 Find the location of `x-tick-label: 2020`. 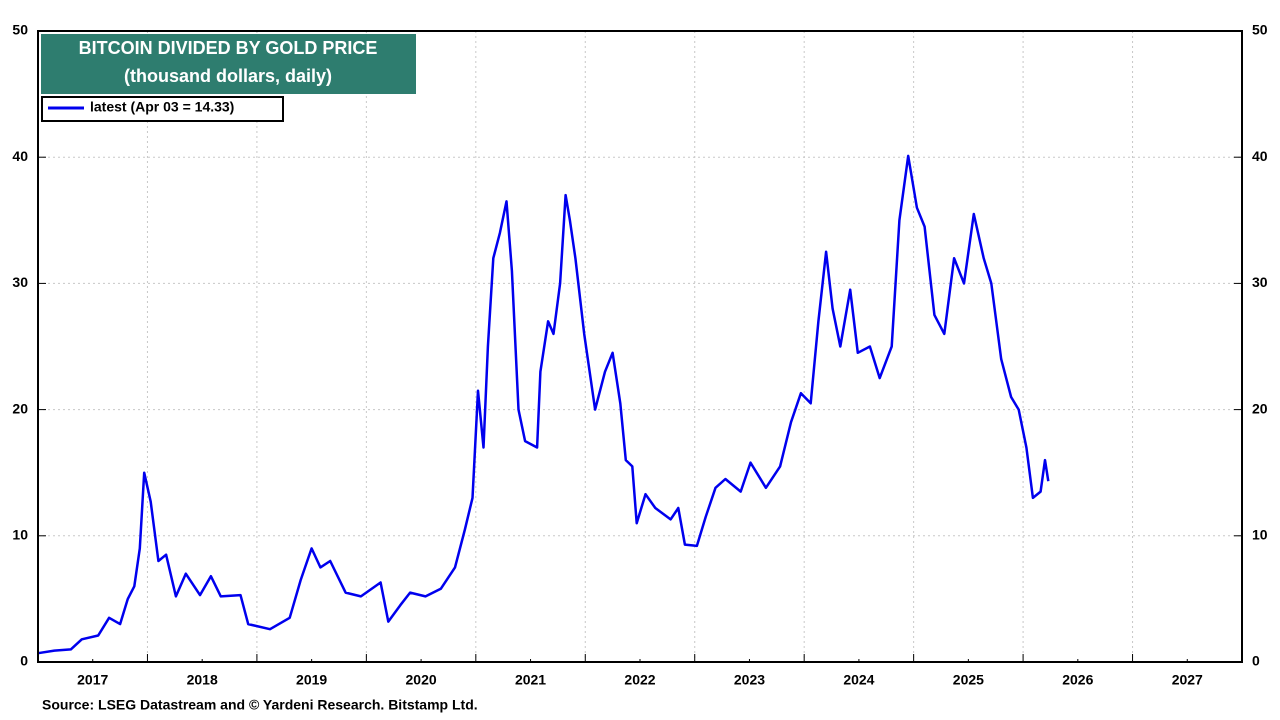

x-tick-label: 2020 is located at coordinates (421, 680).